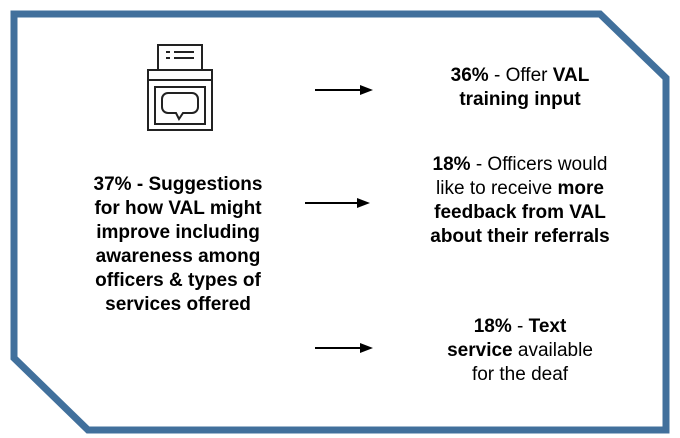 Image resolution: width=680 pixels, height=438 pixels. I want to click on text-line: for the deaf, so click(520, 375).